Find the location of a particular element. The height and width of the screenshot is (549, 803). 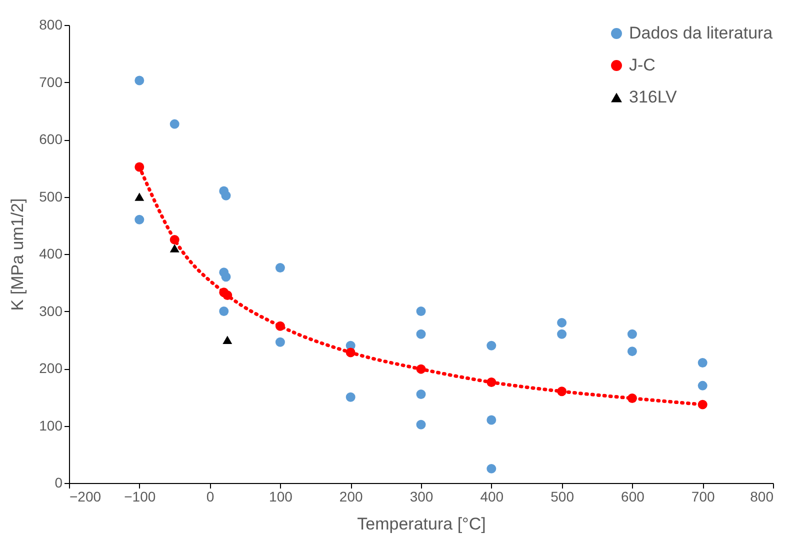

y-tick-label: 500 is located at coordinates (51, 196).